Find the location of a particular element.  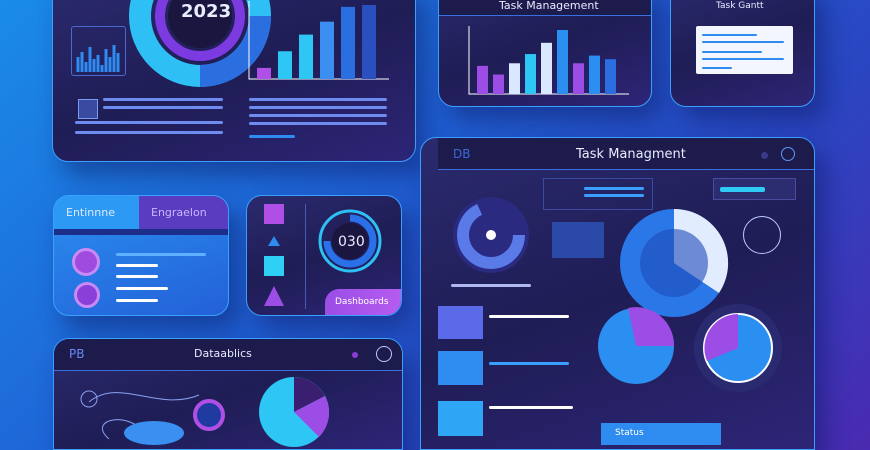

tab-panel: Entinnne Engraelon is located at coordinates (141, 255).